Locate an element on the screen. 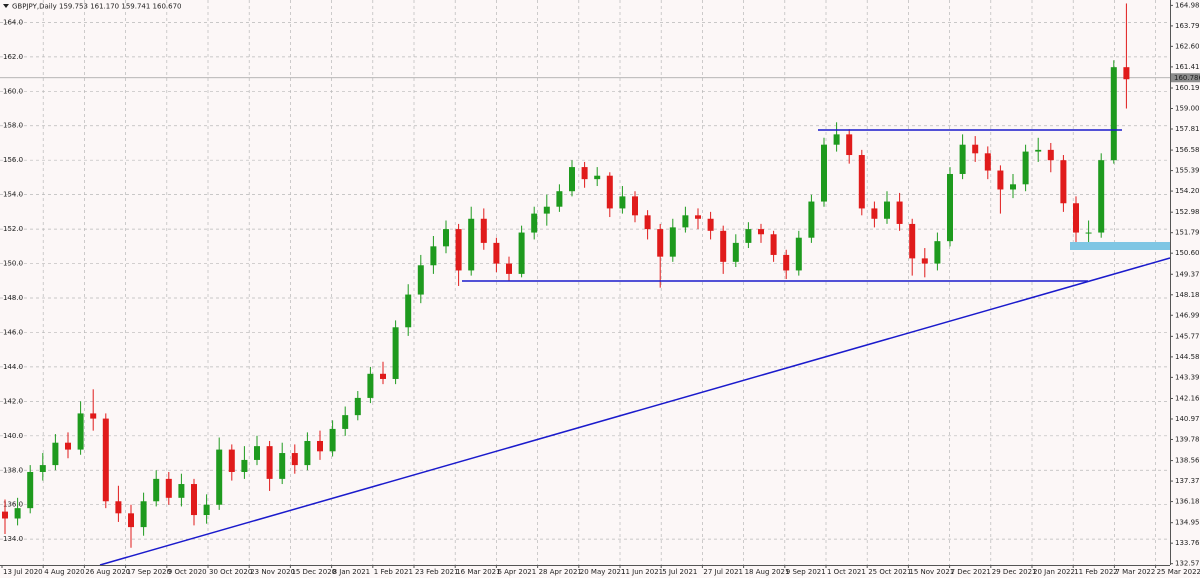 The width and height of the screenshot is (1200, 578). x-tick-label: 20 May 2021 is located at coordinates (603, 572).